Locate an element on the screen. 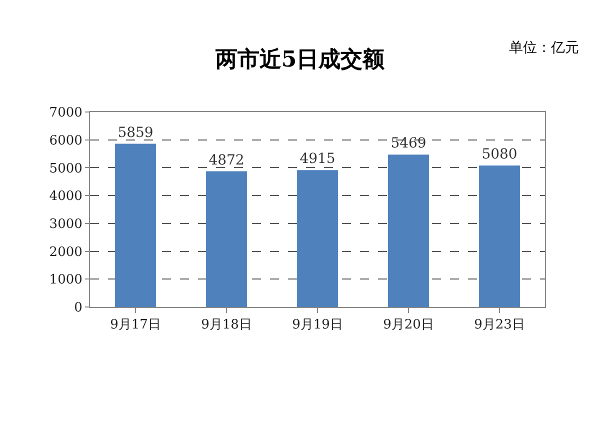  chart-title: 两市近5日成交额 is located at coordinates (300, 59).